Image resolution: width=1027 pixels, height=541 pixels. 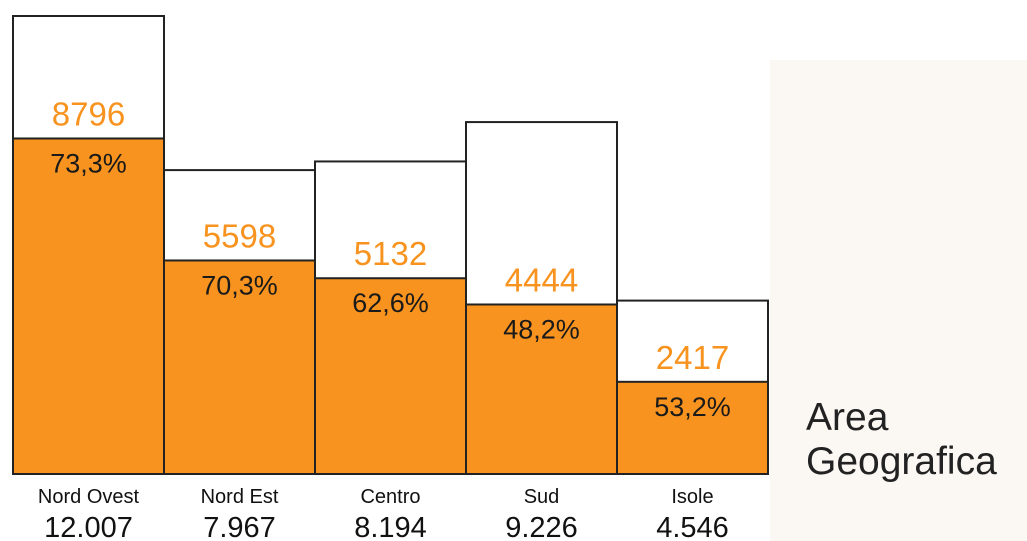 What do you see at coordinates (88, 163) in the screenshot?
I see `percent-label: 73,3%` at bounding box center [88, 163].